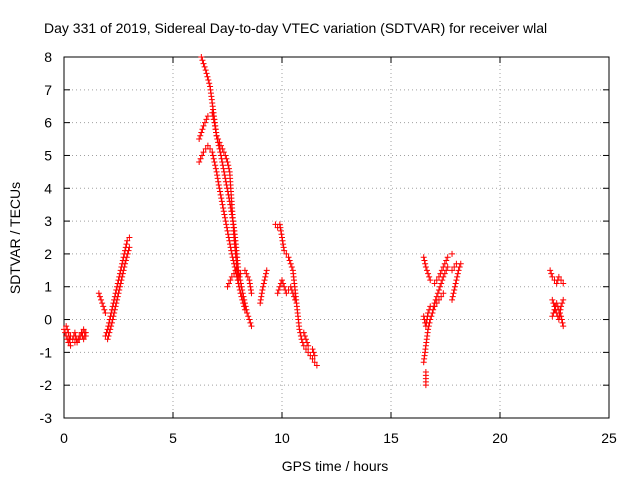 This screenshot has width=640, height=480. Describe the element at coordinates (64, 438) in the screenshot. I see `x-tick-label: 0` at that location.